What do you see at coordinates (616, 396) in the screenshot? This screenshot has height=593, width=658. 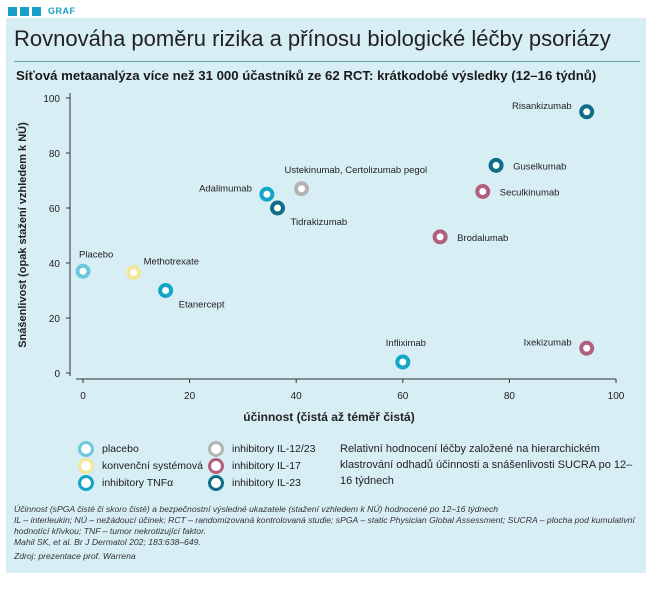 I see `x-tick-label: 100` at bounding box center [616, 396].